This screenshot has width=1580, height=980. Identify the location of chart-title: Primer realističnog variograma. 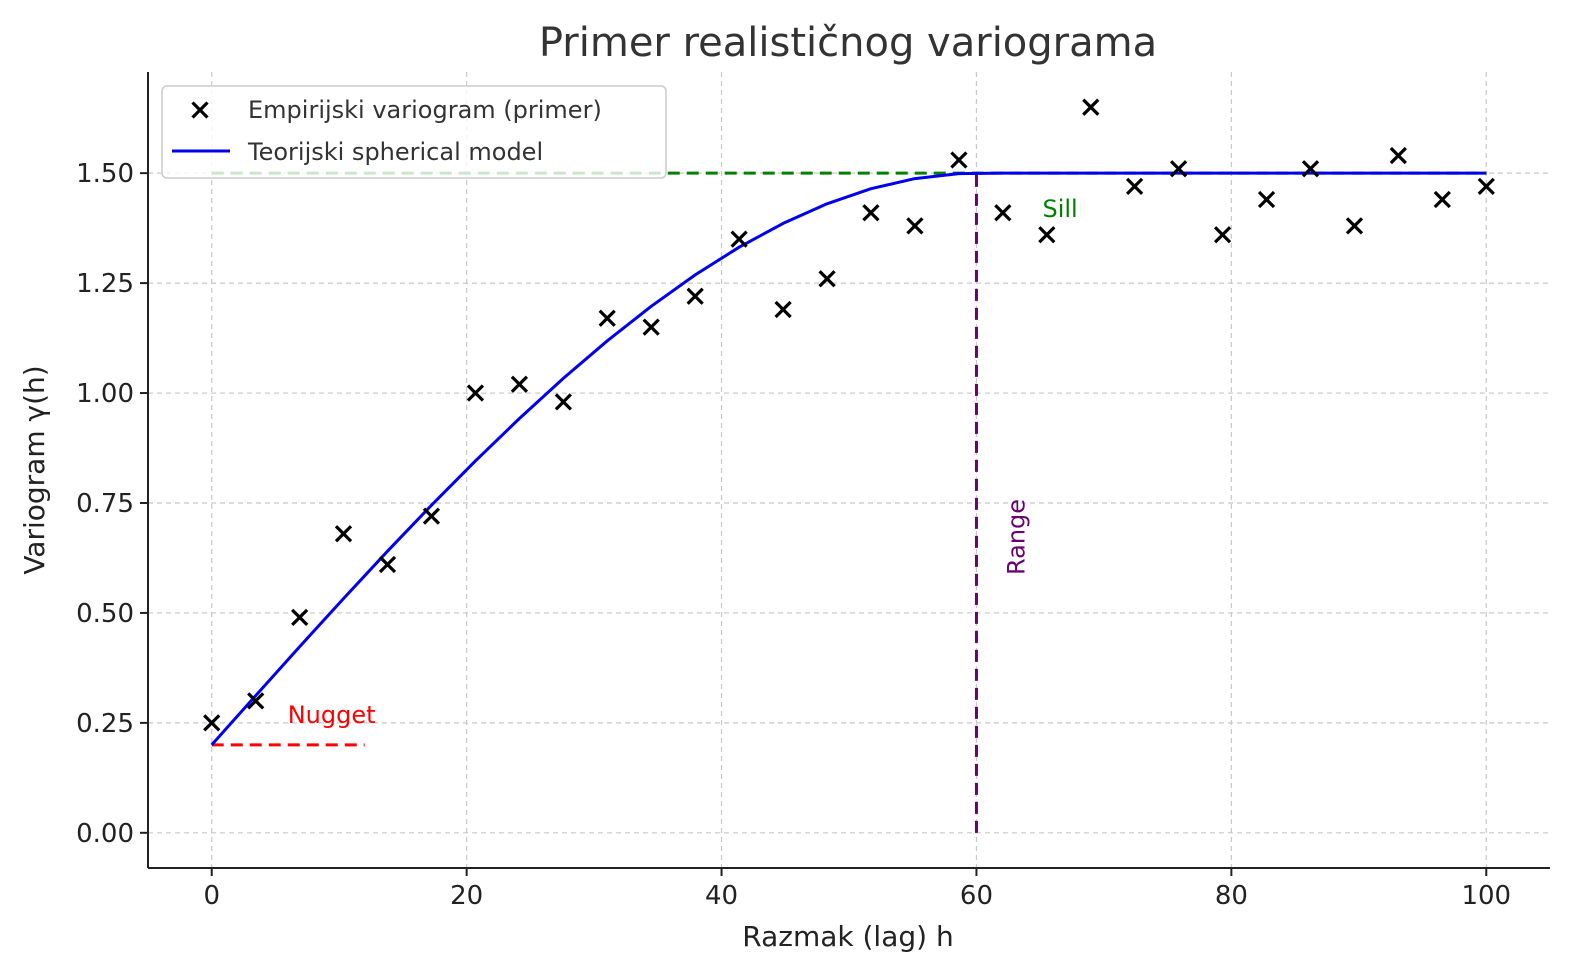
(848, 43).